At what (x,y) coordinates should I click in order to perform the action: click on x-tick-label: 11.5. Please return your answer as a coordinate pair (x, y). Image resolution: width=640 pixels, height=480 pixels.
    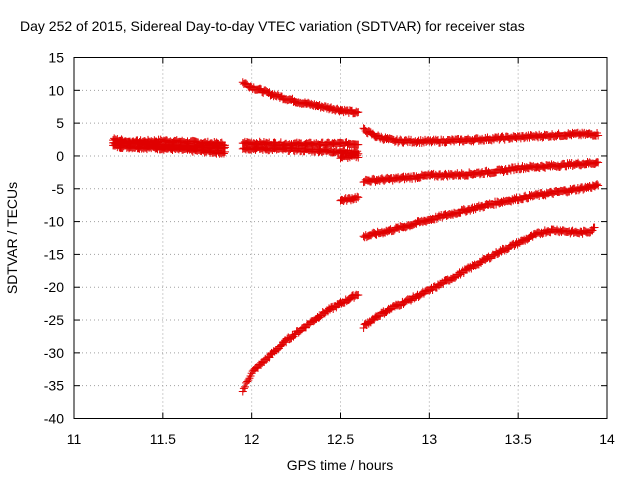
    Looking at the image, I should click on (163, 439).